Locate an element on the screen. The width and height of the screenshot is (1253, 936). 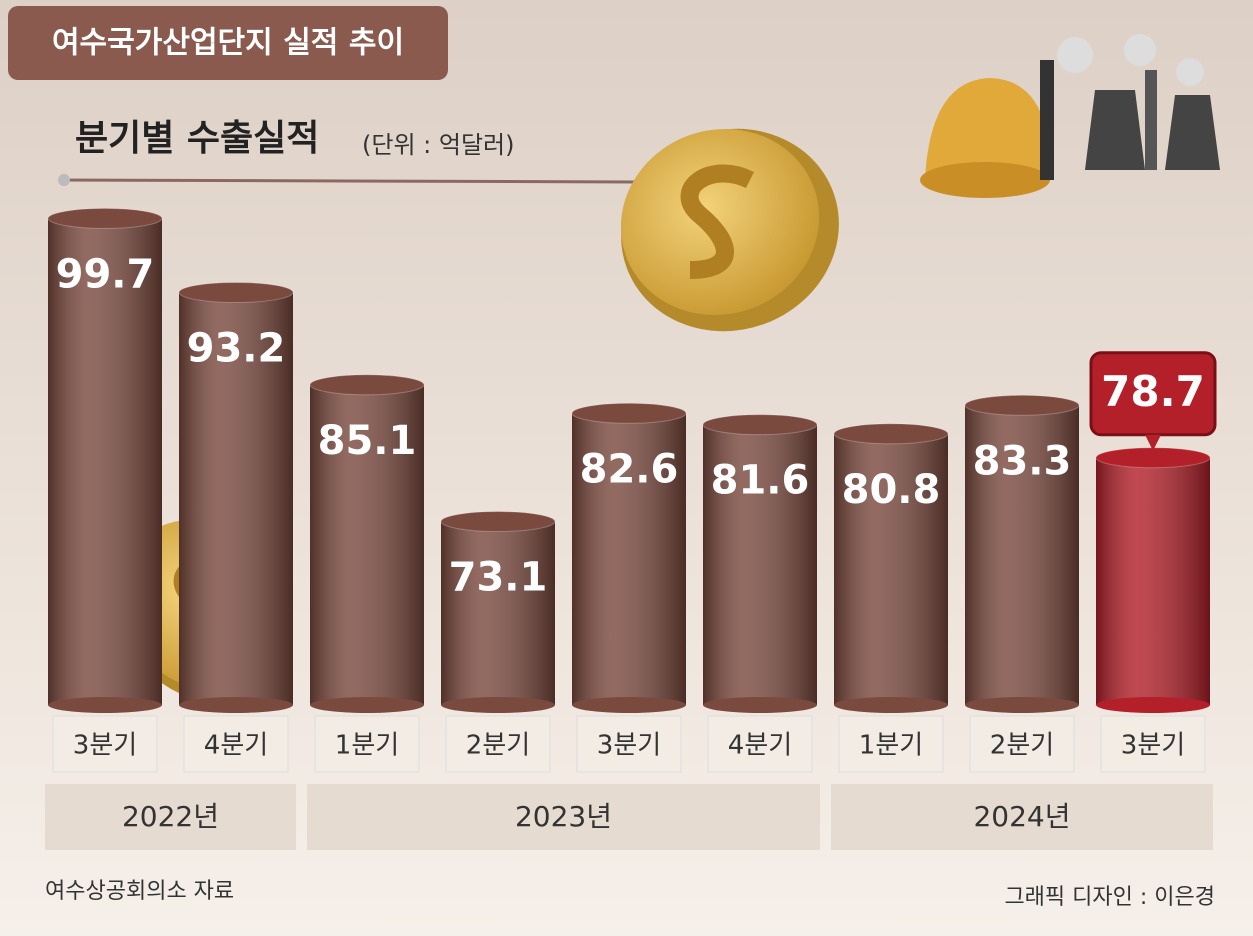
credit: 그래픽 디자인 : 이은경 is located at coordinates (1109, 897).